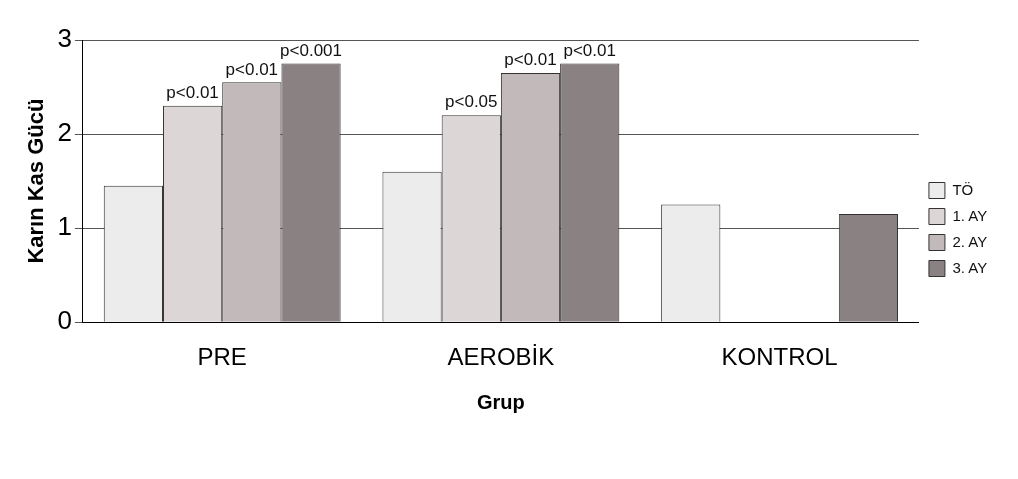 The image size is (1018, 479). I want to click on x-axis-title: Grup, so click(501, 401).